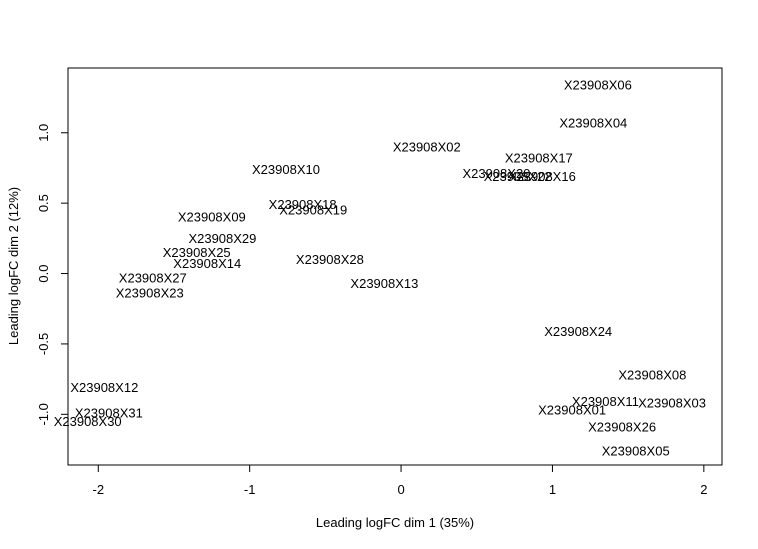  Describe the element at coordinates (496, 173) in the screenshot. I see `point-label: X23908X20` at that location.